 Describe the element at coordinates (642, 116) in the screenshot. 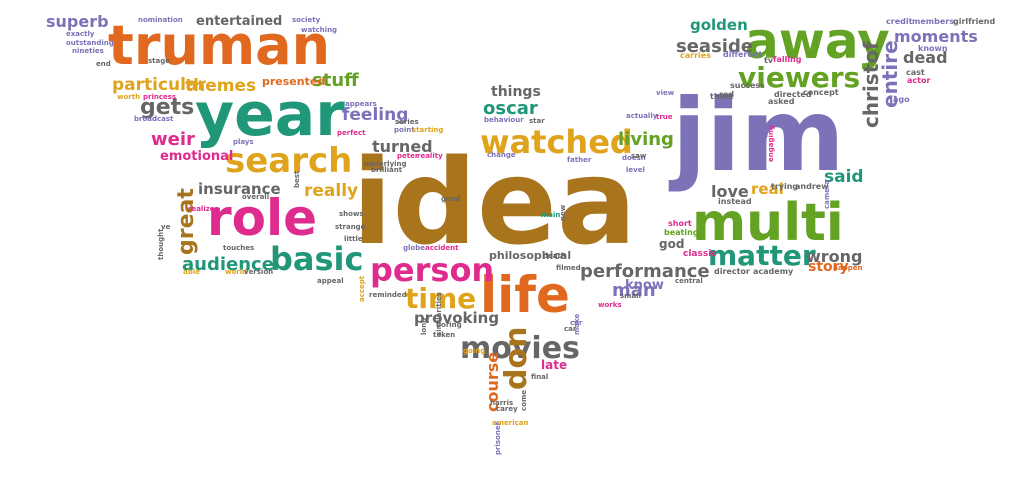

I see `word-actually: actually` at that location.